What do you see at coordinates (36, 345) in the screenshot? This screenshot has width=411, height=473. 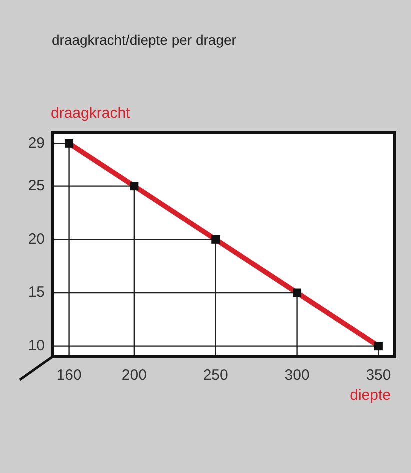 I see `y-tick-label: 10` at bounding box center [36, 345].